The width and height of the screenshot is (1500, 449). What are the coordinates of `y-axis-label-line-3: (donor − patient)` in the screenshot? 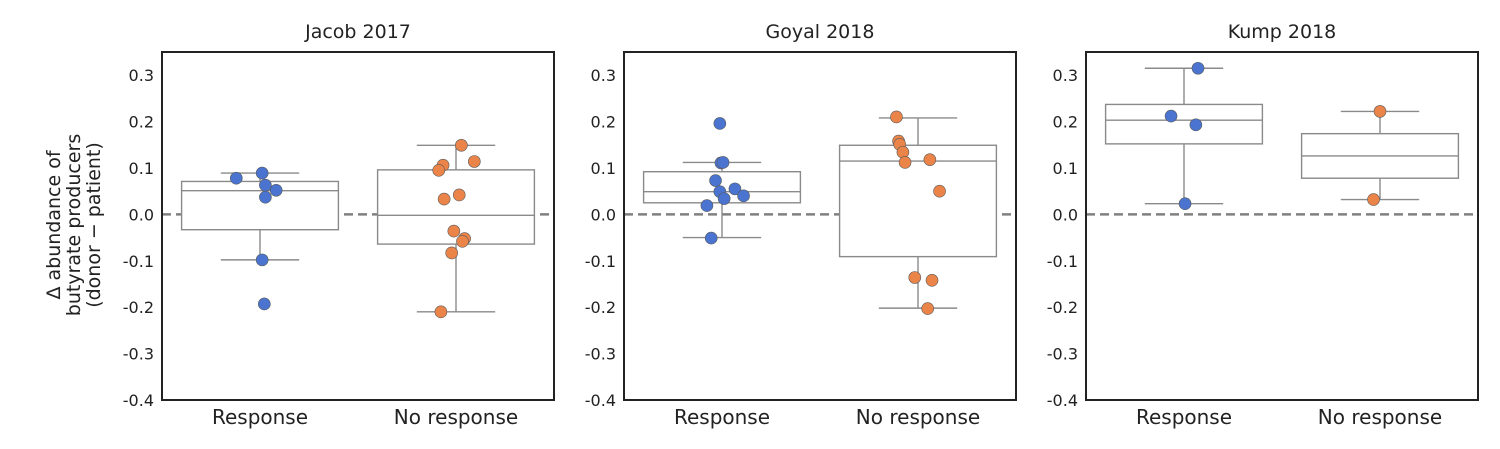 It's located at (94, 225).